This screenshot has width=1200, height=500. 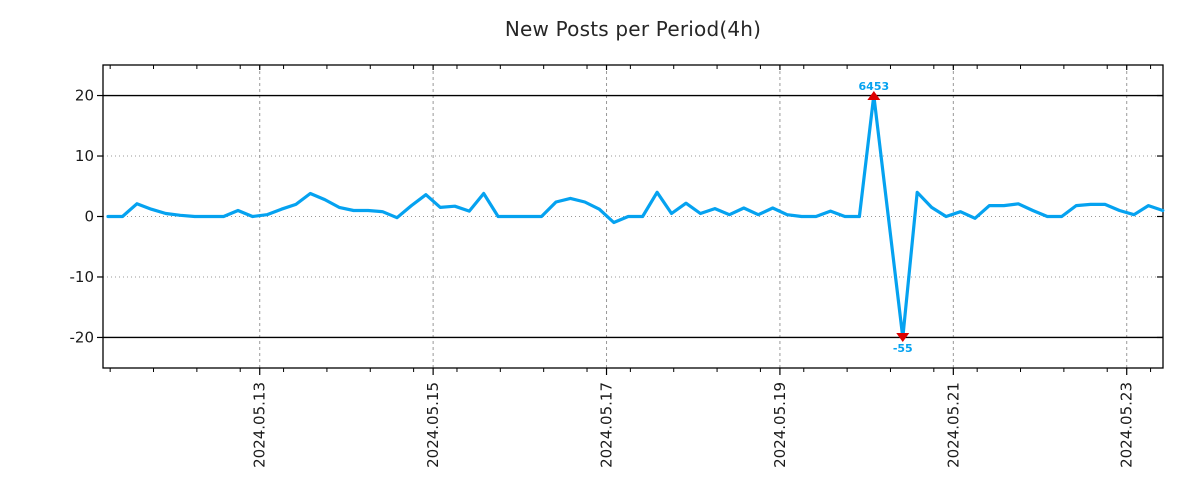 I want to click on x-tick-label: 2024.05.23, so click(x=1127, y=425).